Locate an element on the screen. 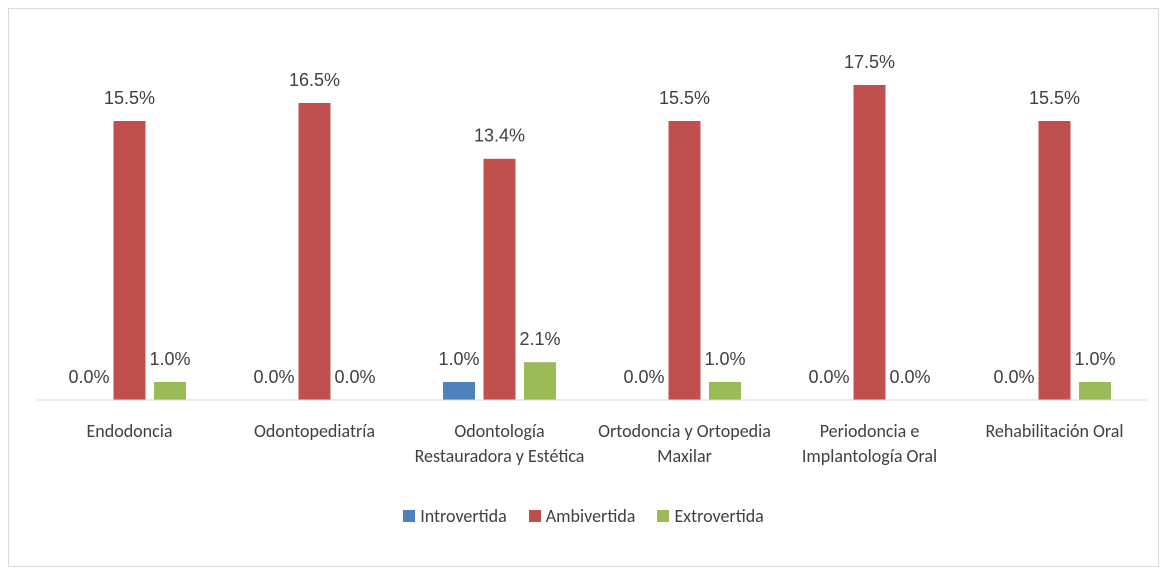  x-tick-label: Endodoncia is located at coordinates (129, 431).